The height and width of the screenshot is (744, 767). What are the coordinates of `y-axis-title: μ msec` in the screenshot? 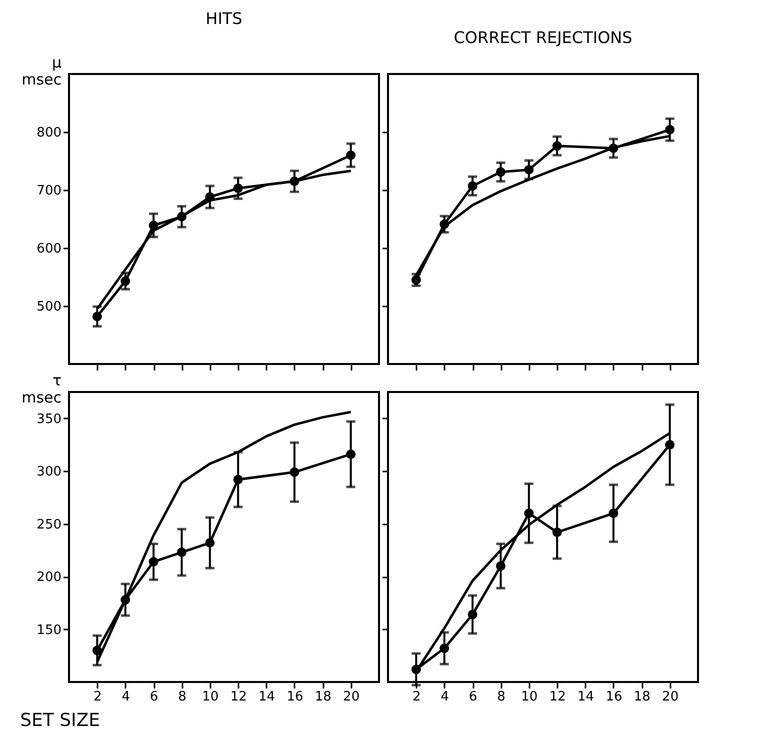 It's located at (42, 71).